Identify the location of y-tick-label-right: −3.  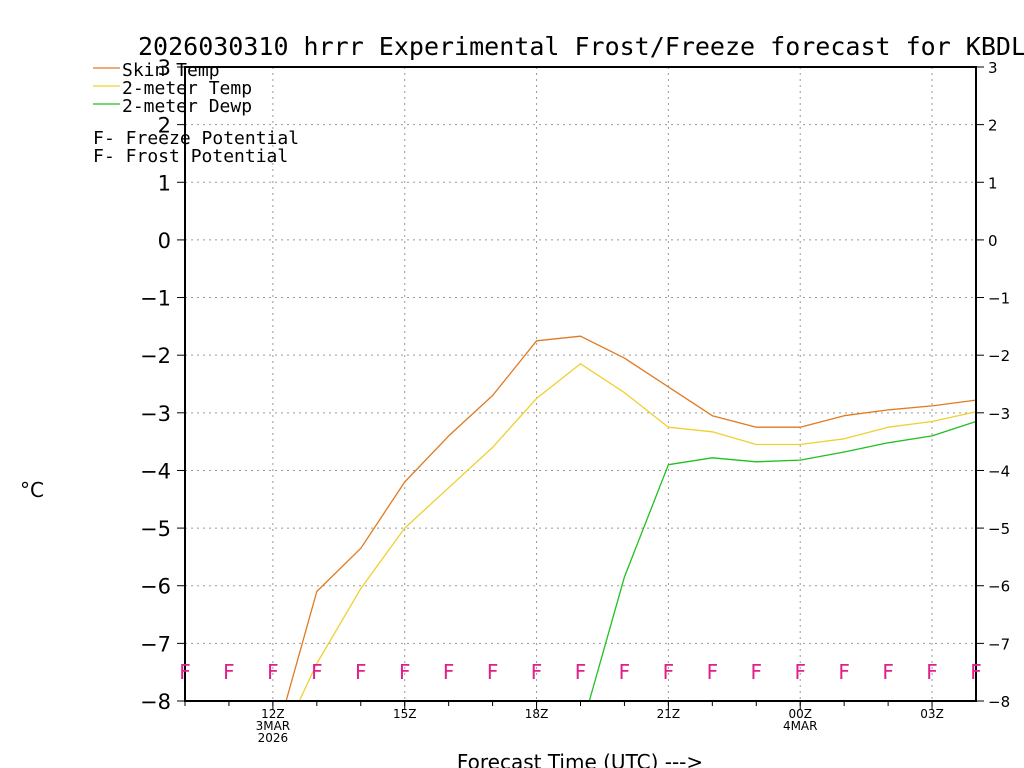
(999, 414).